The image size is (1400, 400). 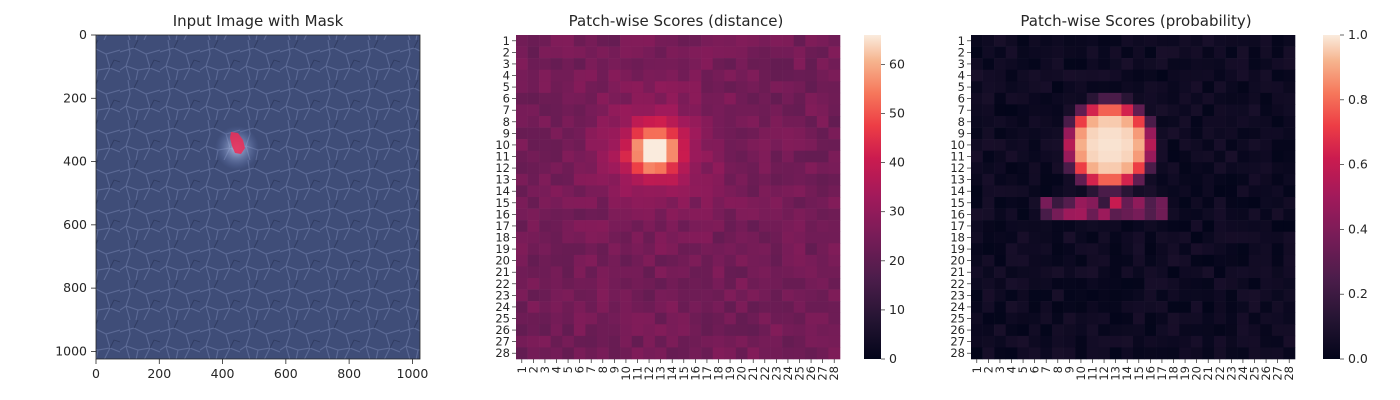 What do you see at coordinates (223, 373) in the screenshot?
I see `x-tick-label: 400` at bounding box center [223, 373].